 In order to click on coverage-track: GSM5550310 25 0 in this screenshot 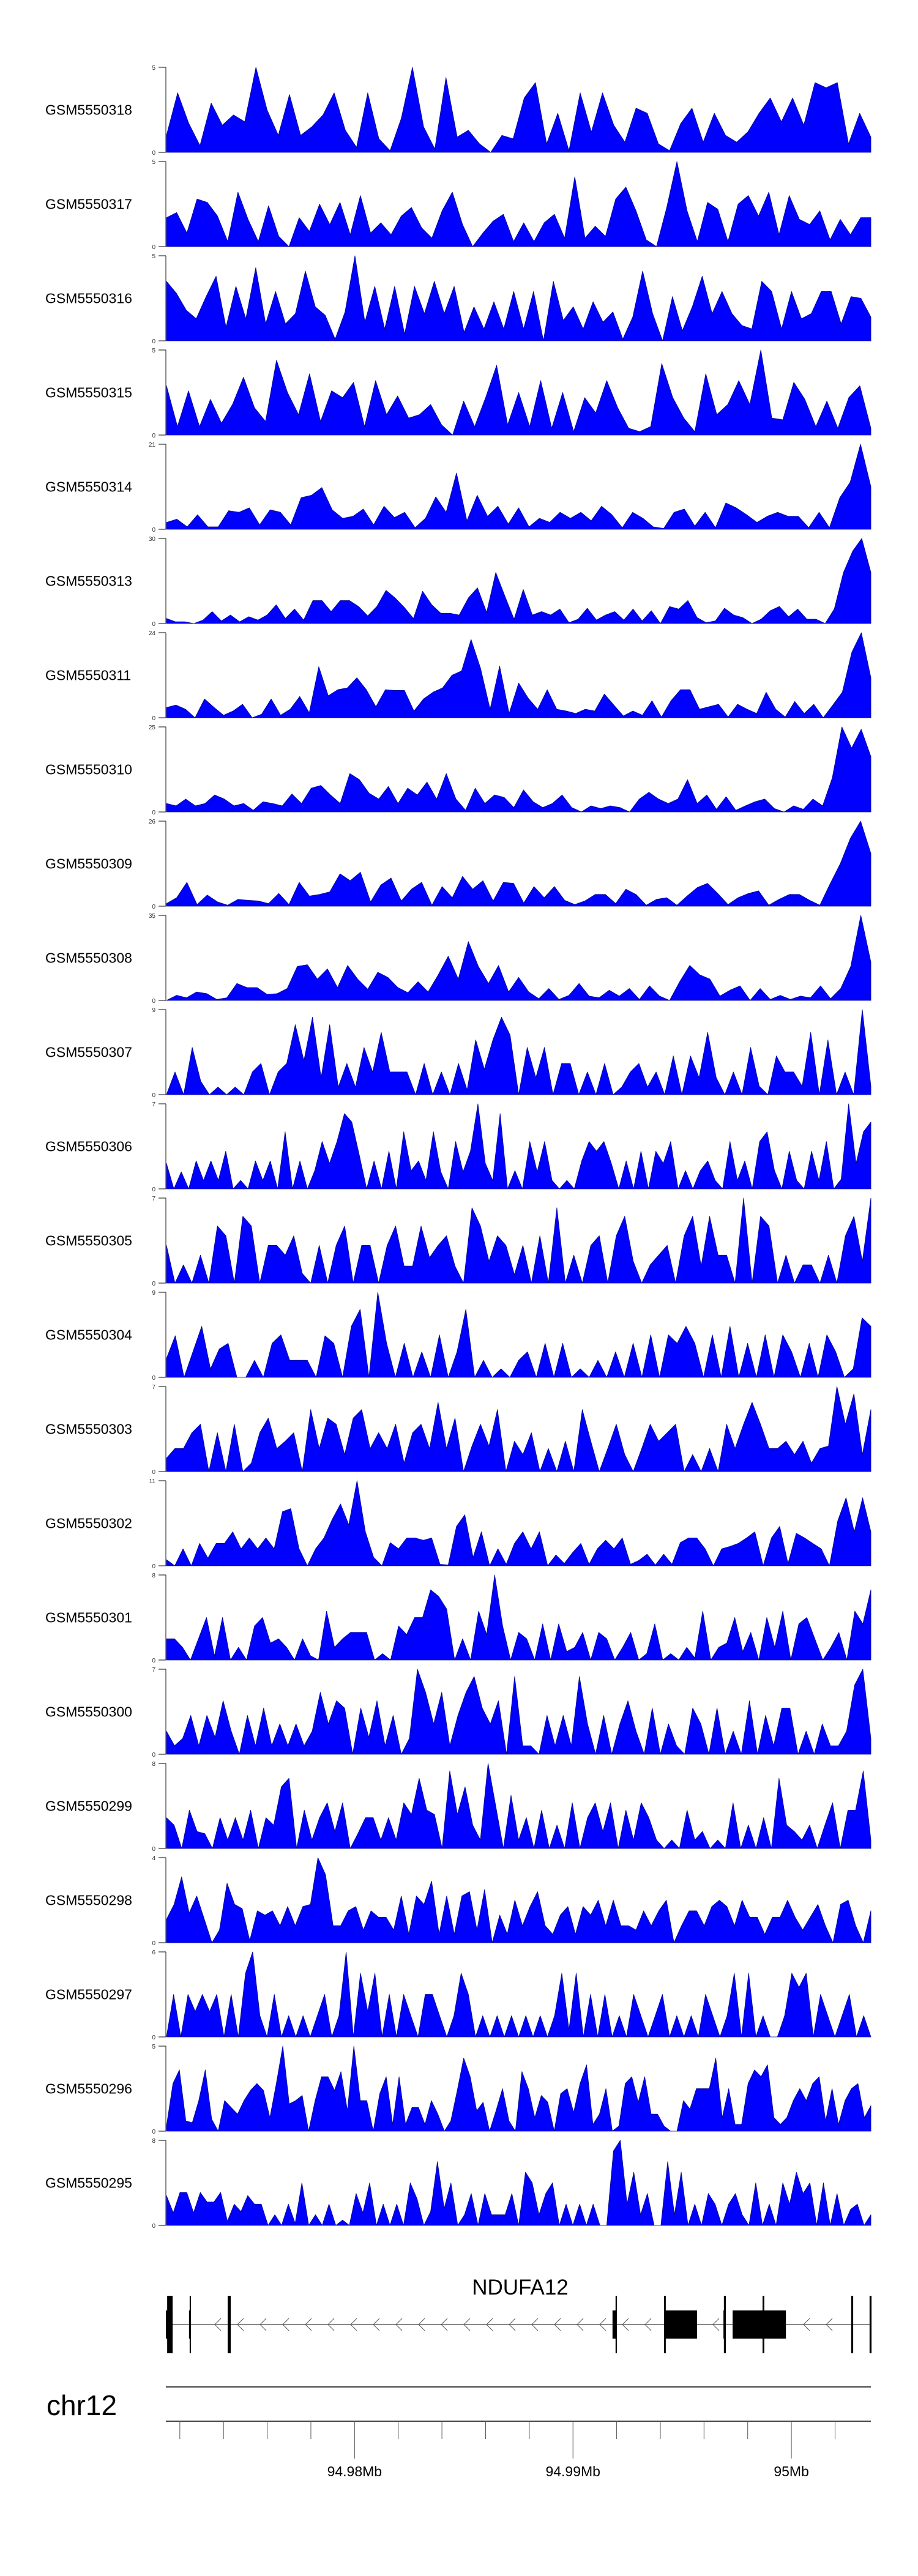, I will do `click(458, 770)`.